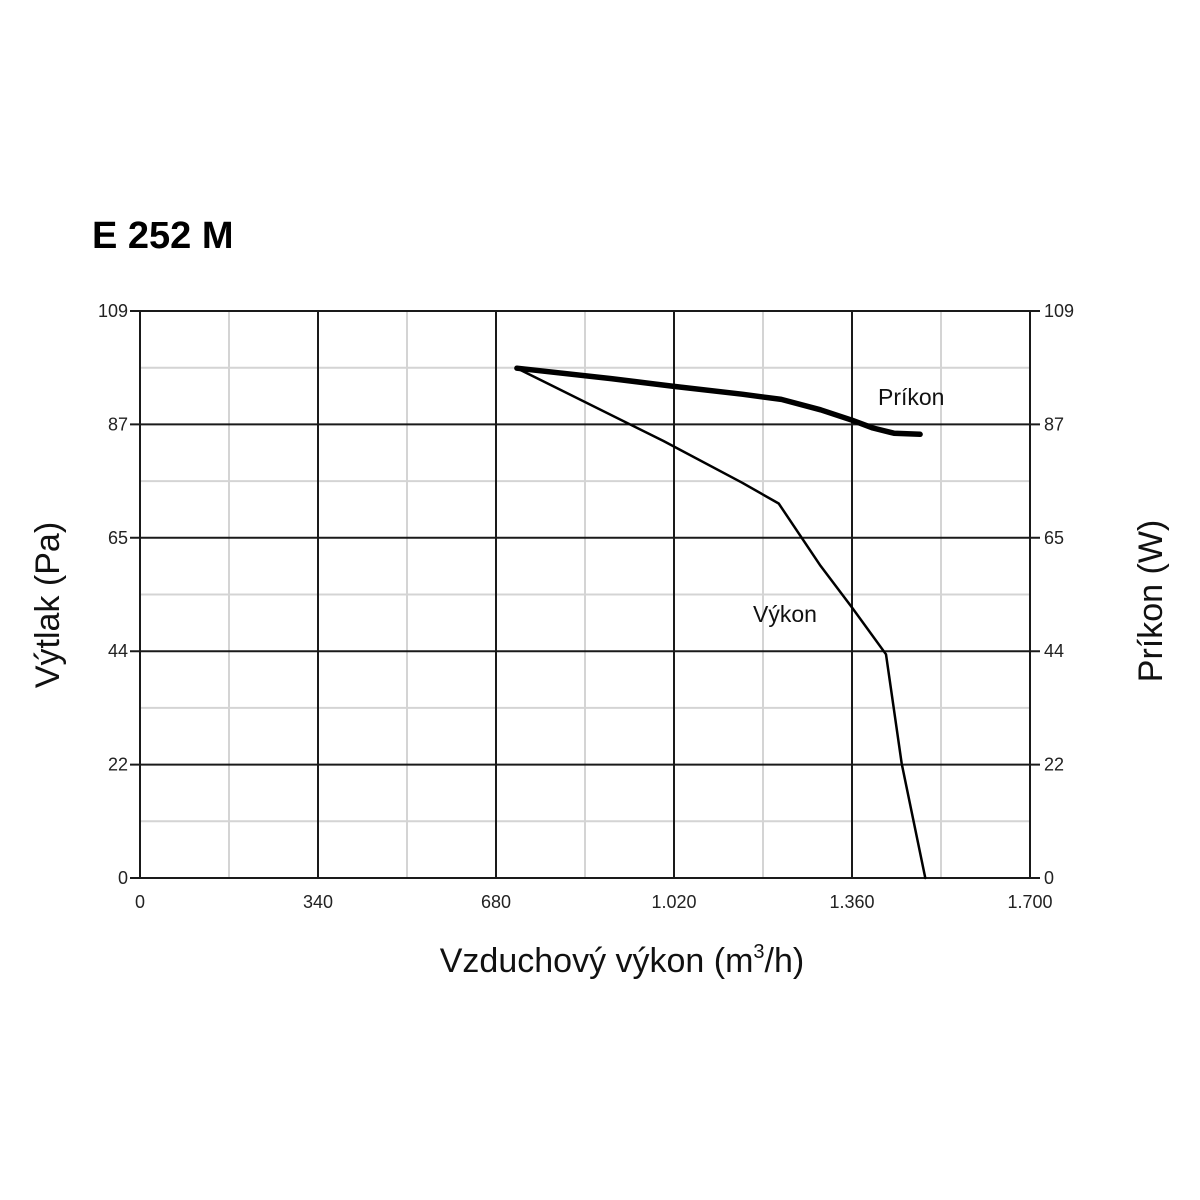 The image size is (1200, 1200). What do you see at coordinates (1059, 311) in the screenshot?
I see `right-y-tick-label: 109` at bounding box center [1059, 311].